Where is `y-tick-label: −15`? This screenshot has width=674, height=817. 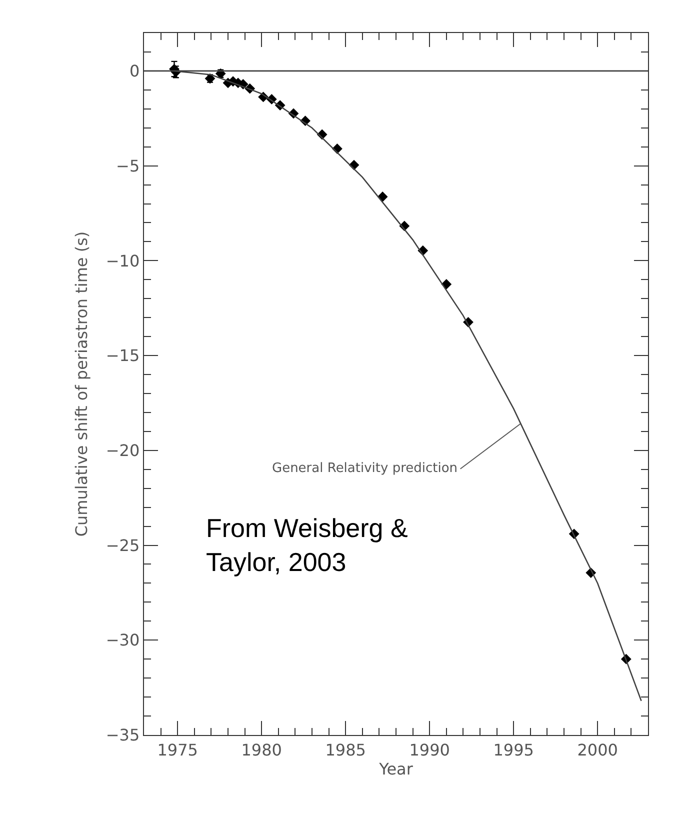
y-tick-label: −15 is located at coordinates (123, 356).